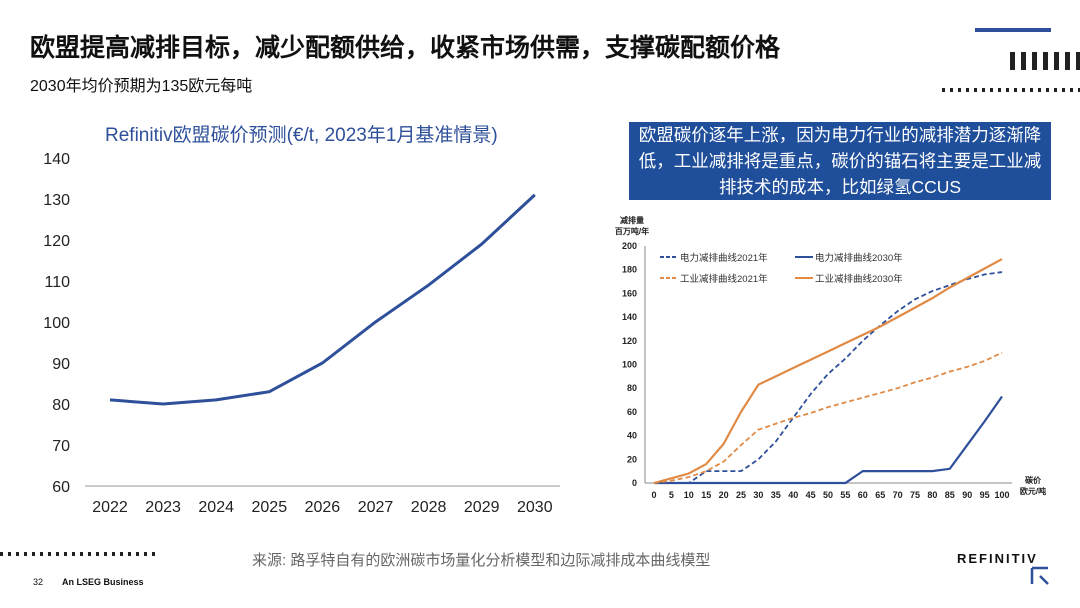 The image size is (1080, 608). Describe the element at coordinates (997, 558) in the screenshot. I see `refinitiv-logo: REFINITIV` at that location.